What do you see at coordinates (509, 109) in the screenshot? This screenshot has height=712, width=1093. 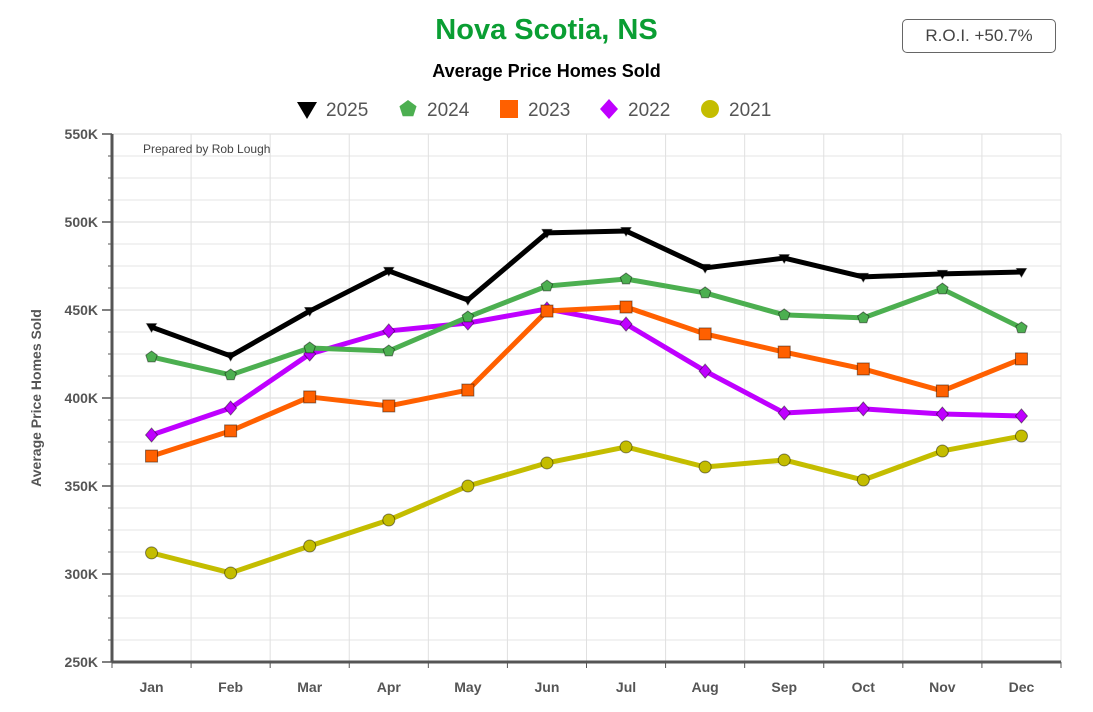 I see `legend-marker-2023` at bounding box center [509, 109].